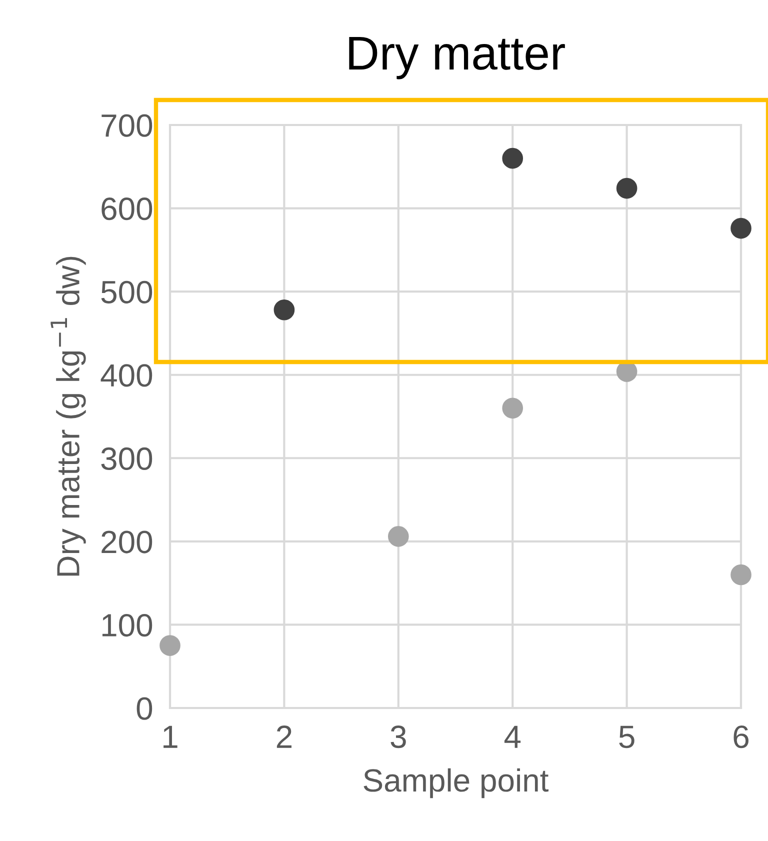 Image resolution: width=768 pixels, height=841 pixels. What do you see at coordinates (512, 737) in the screenshot?
I see `x-tick-label: 4` at bounding box center [512, 737].